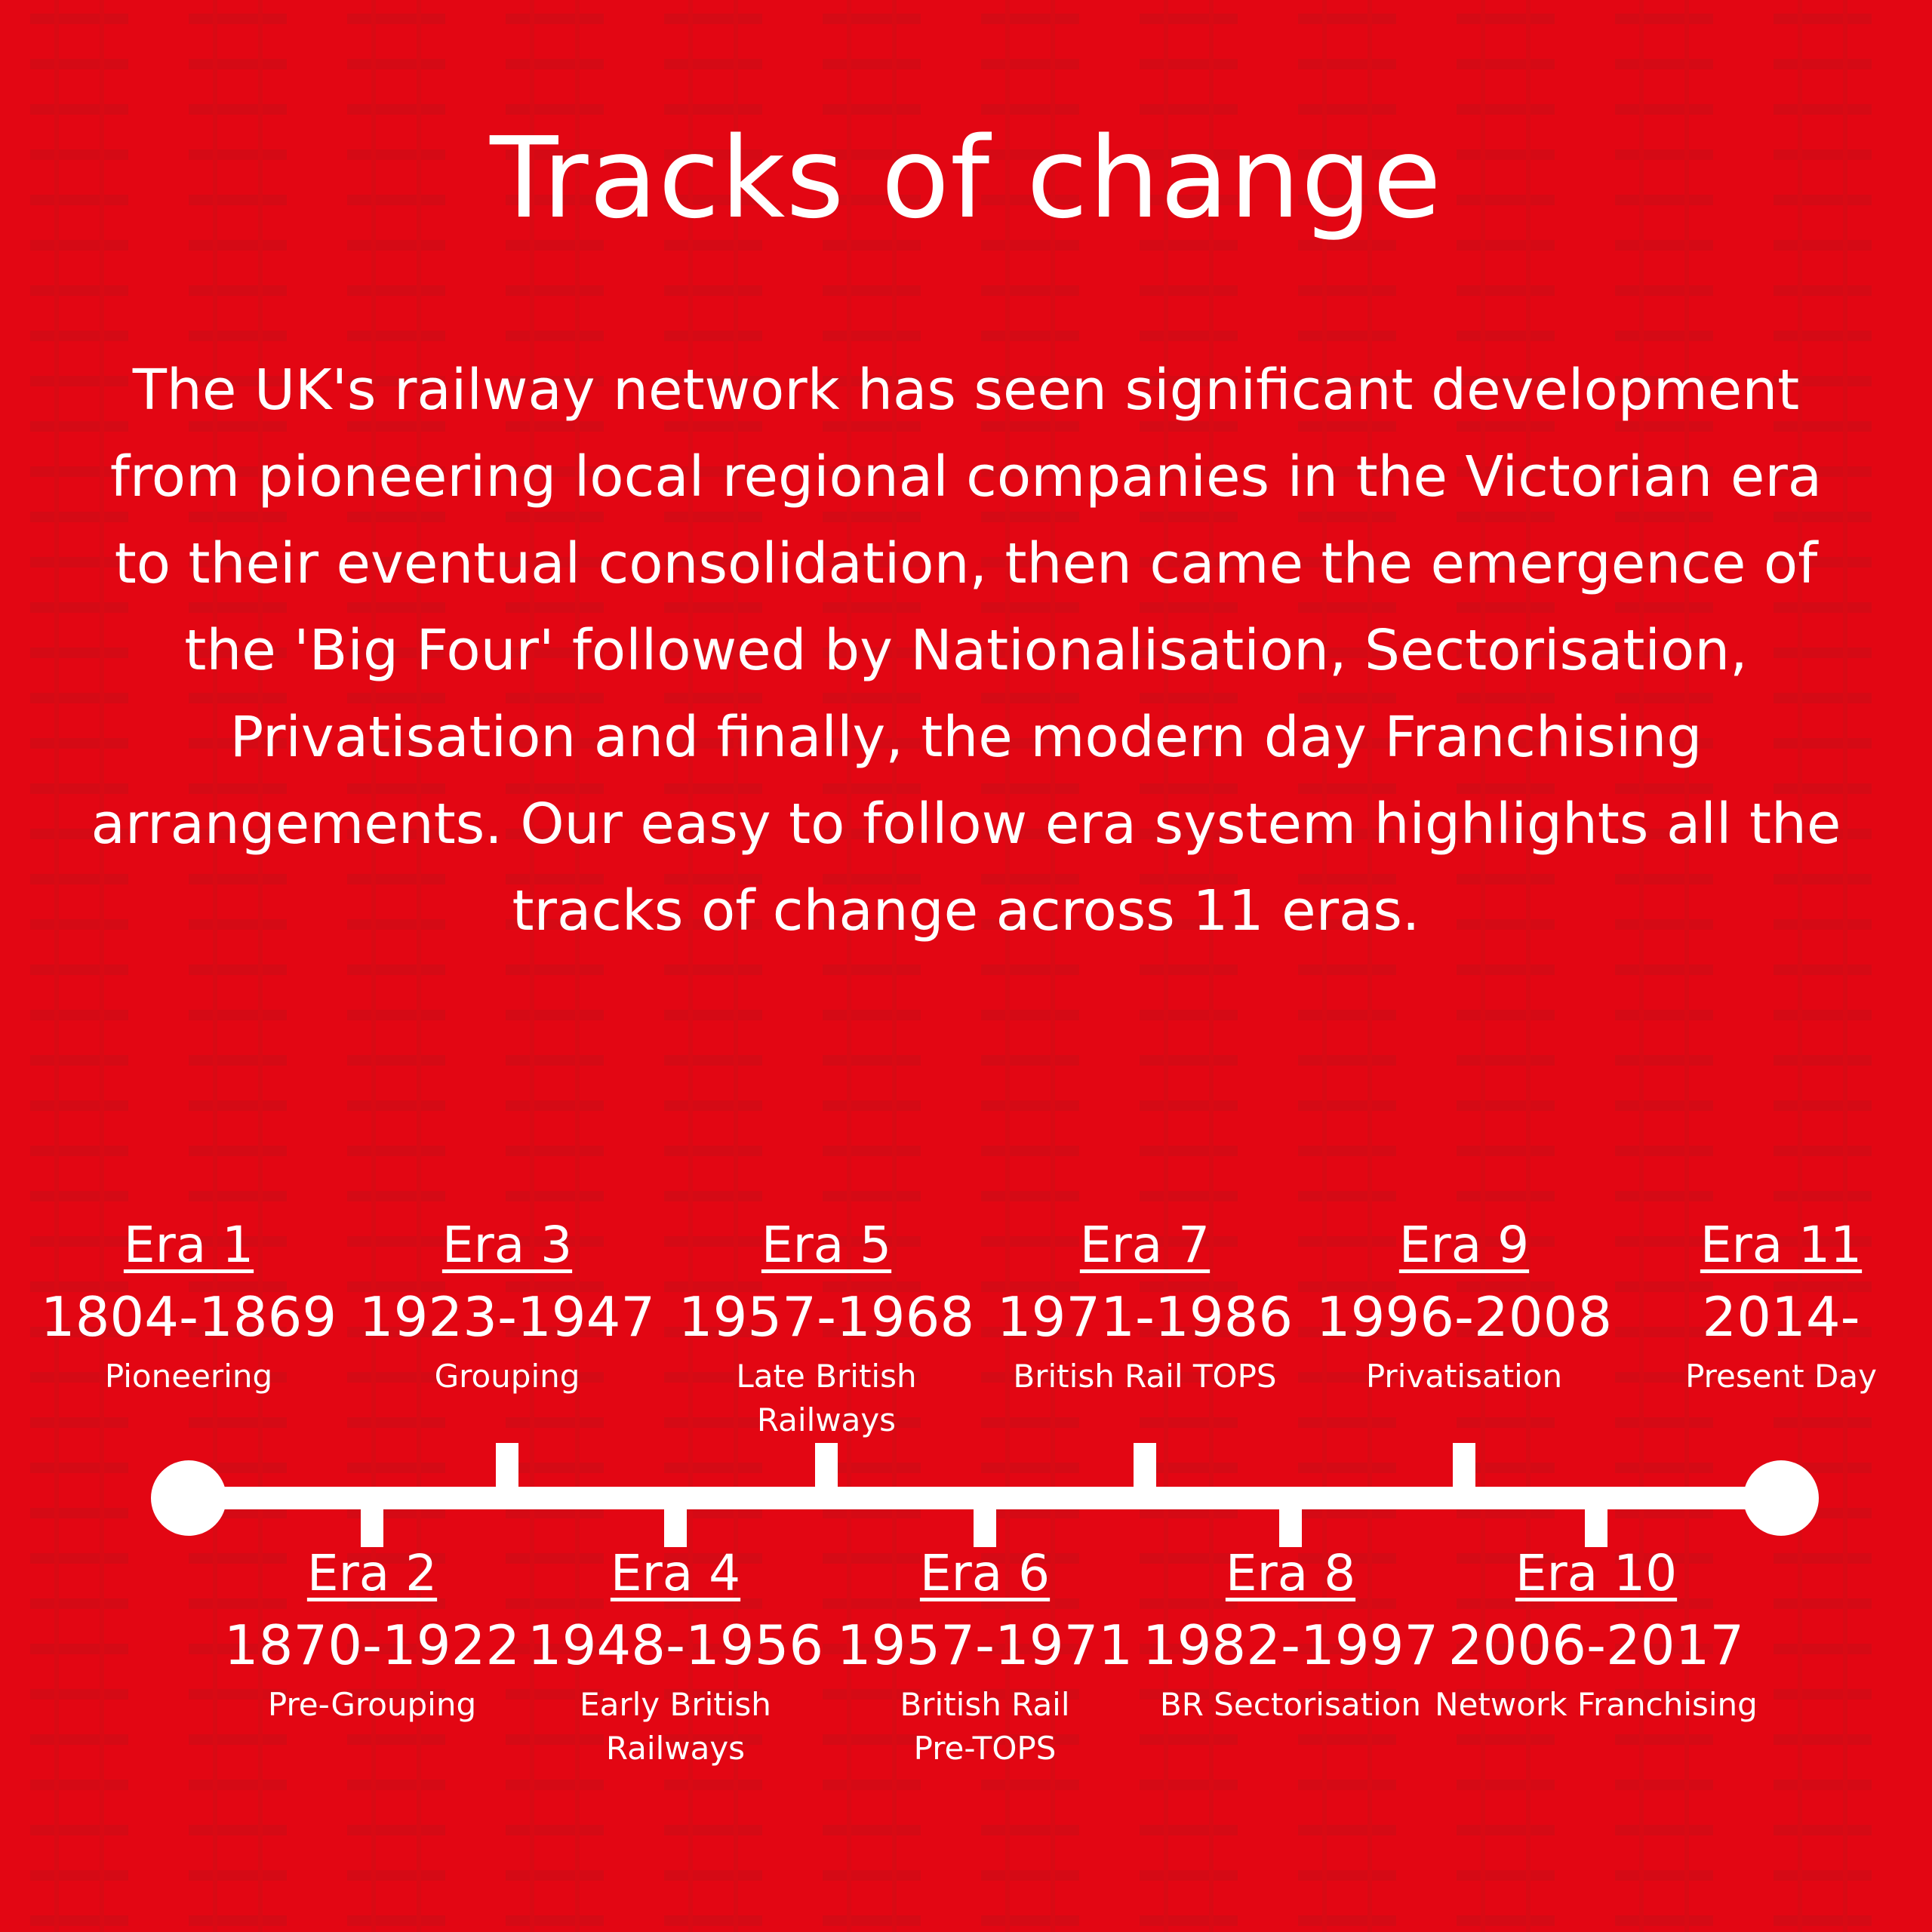  I want to click on era-name: Era 10, so click(1596, 1573).